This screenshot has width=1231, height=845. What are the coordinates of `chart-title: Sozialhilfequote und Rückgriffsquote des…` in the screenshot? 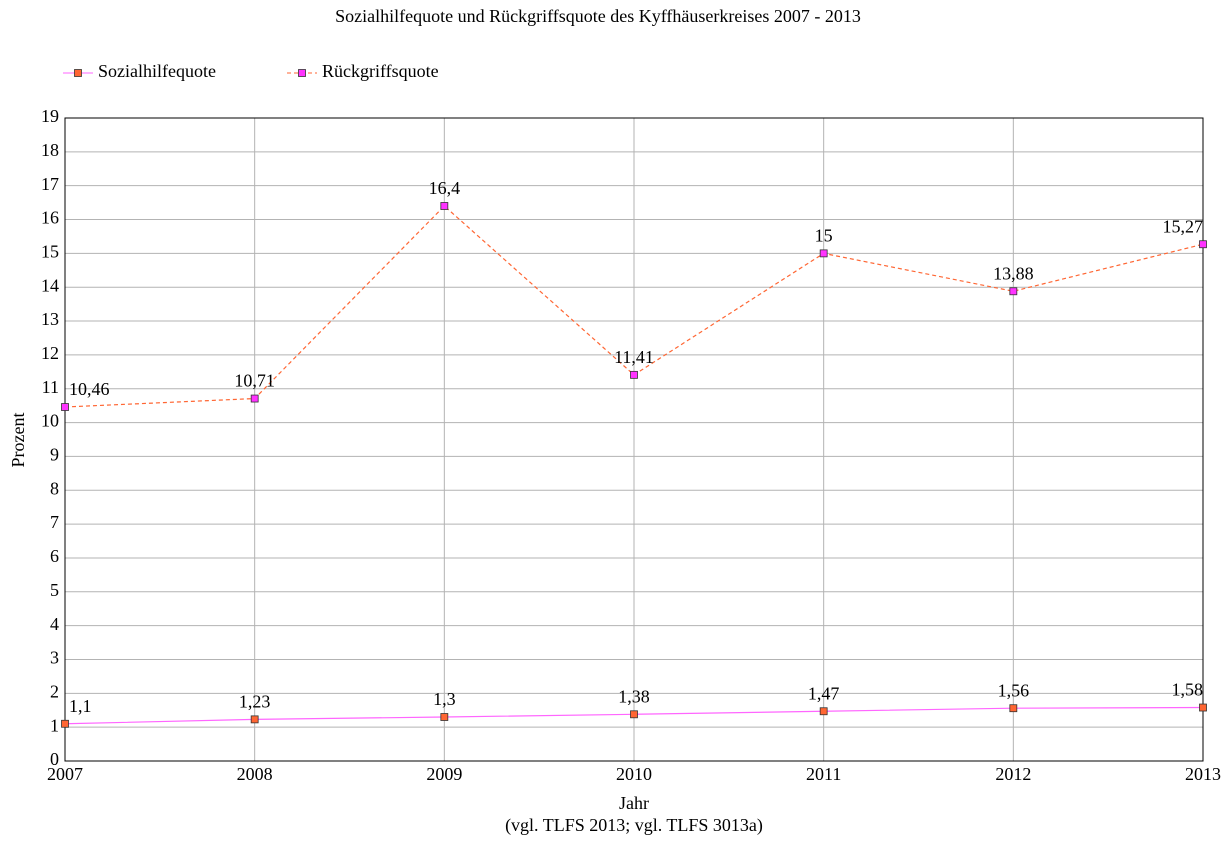 It's located at (598, 16).